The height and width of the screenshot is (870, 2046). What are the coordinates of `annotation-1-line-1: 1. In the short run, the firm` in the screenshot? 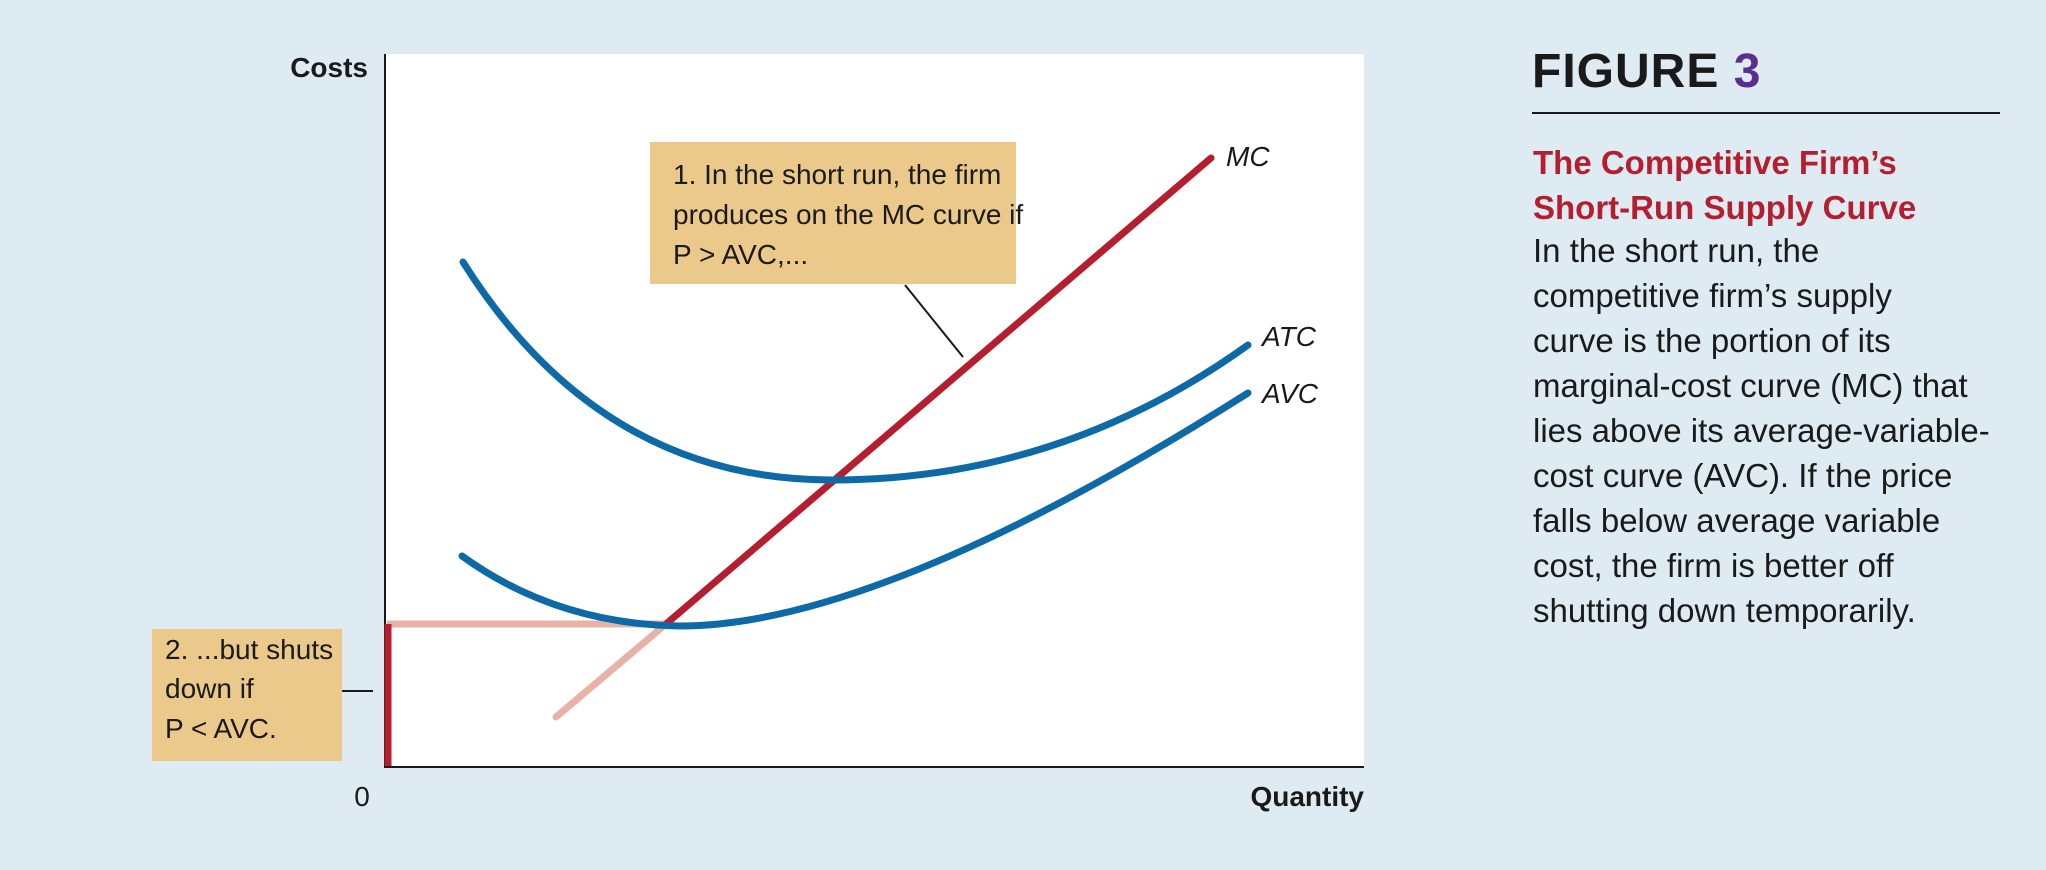 It's located at (837, 174).